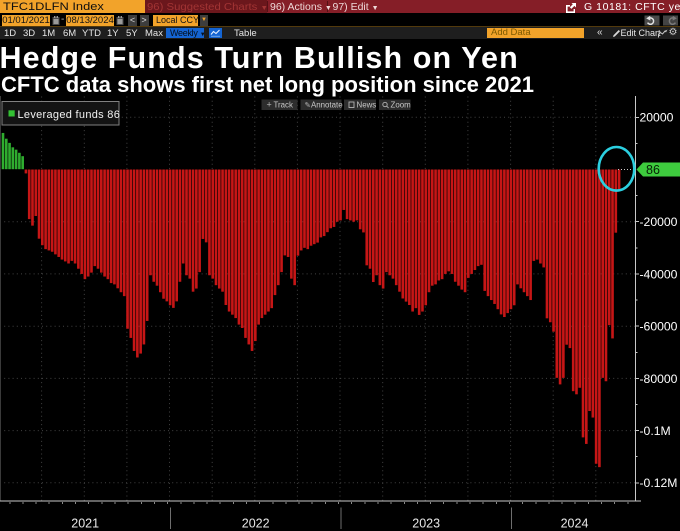 The width and height of the screenshot is (680, 531). I want to click on svg-text: 2022, so click(256, 524).